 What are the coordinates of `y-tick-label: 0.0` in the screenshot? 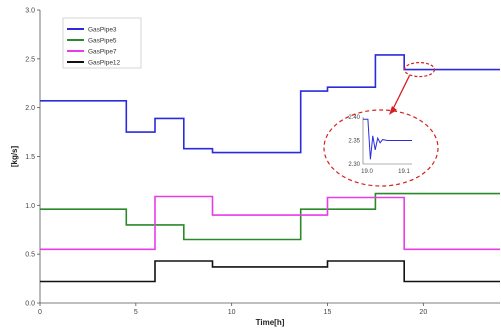 It's located at (30, 304).